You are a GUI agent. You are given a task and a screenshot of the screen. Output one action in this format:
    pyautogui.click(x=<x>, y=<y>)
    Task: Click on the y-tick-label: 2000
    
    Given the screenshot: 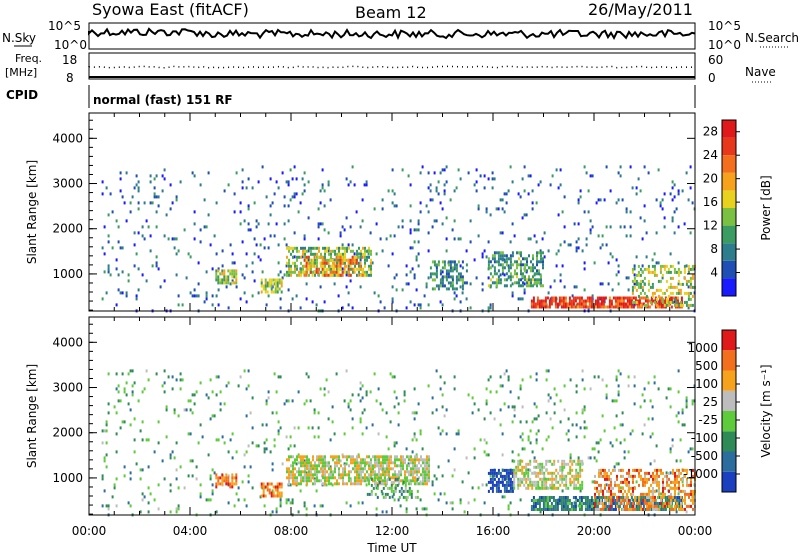 What is the action you would take?
    pyautogui.click(x=67, y=433)
    